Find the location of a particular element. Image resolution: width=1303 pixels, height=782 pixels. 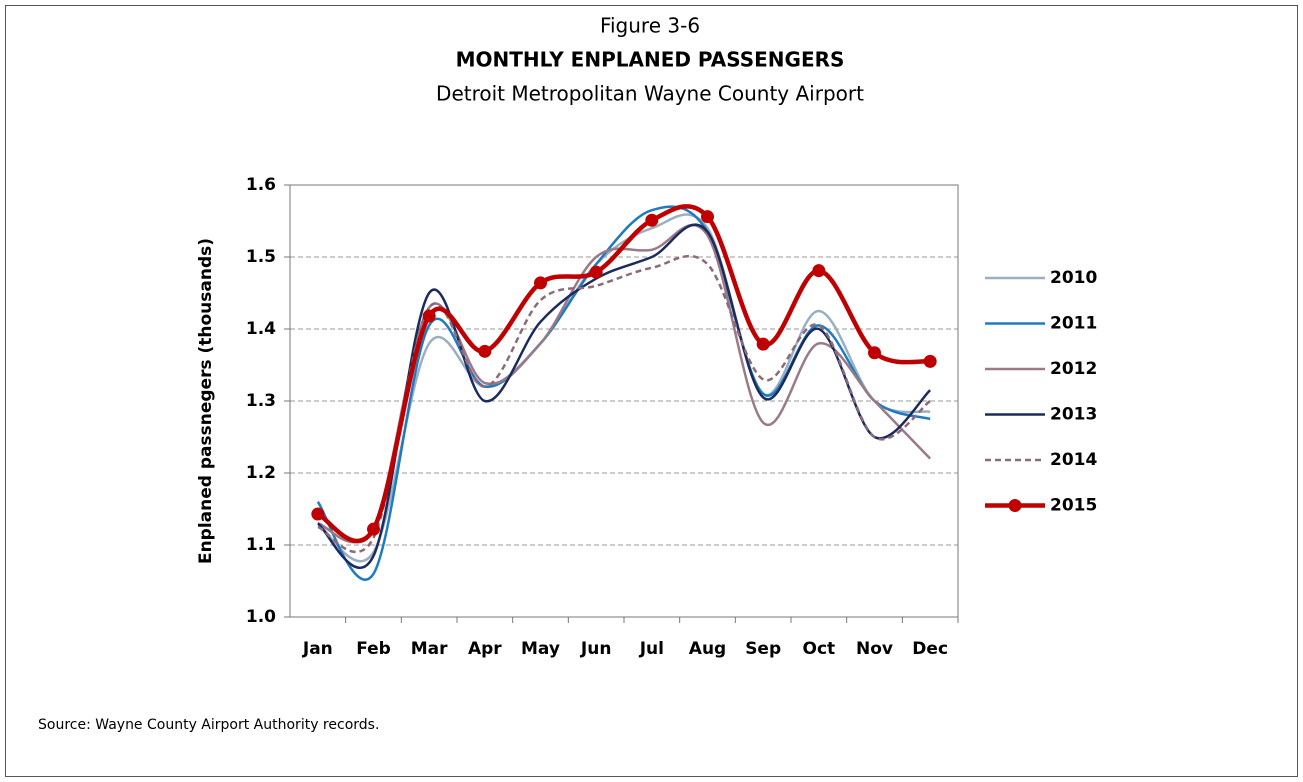

x-tick-label: Jul is located at coordinates (651, 649).